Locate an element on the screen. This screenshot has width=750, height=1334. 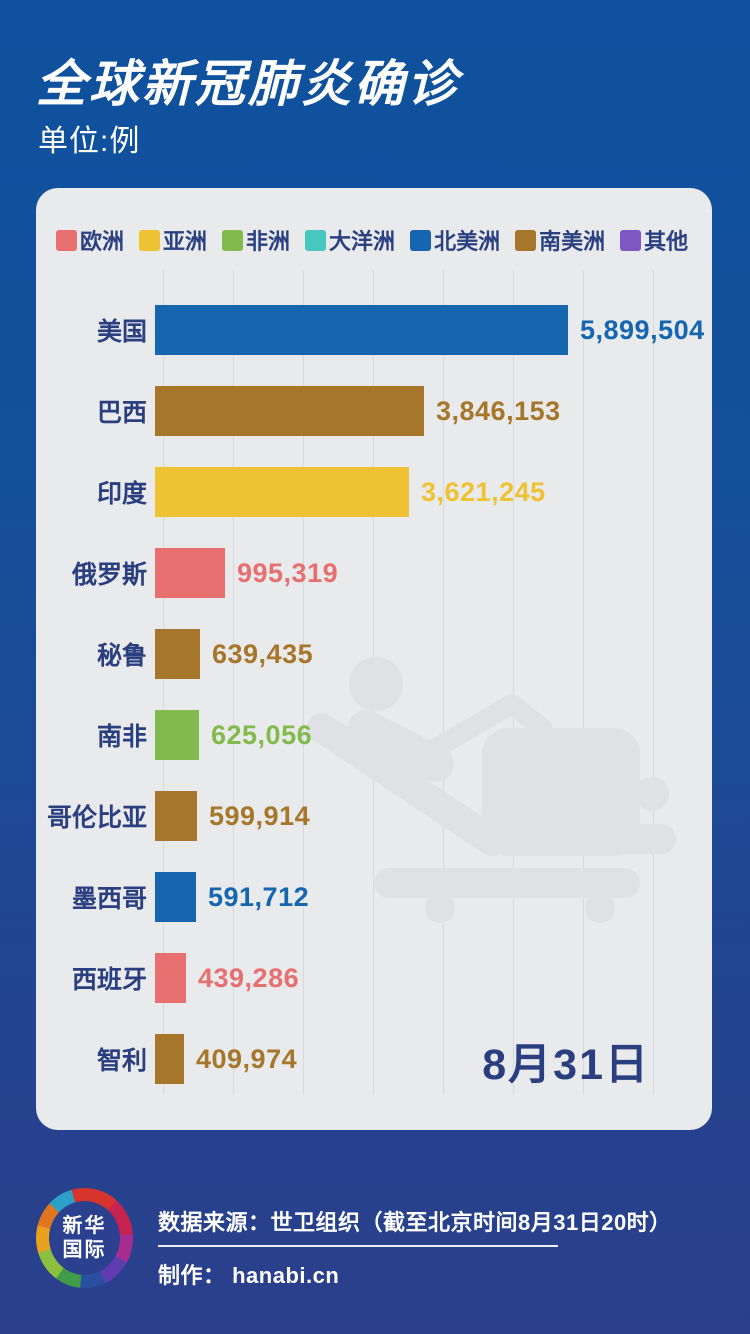
bar-value-label: 409,974 is located at coordinates (247, 1058).